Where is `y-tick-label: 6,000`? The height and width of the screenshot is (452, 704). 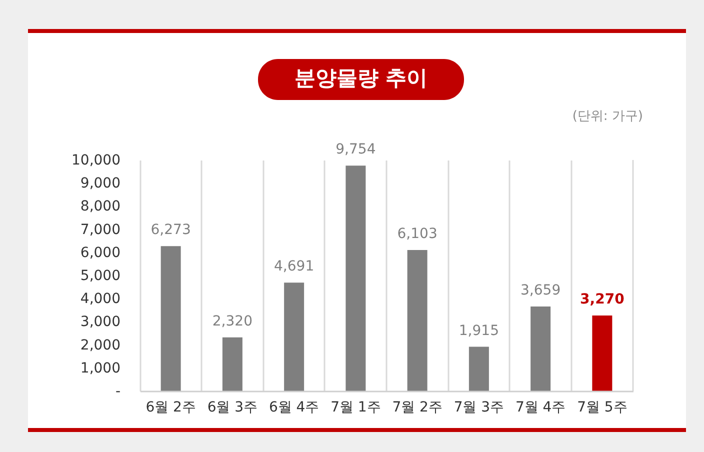 y-tick-label: 6,000 is located at coordinates (100, 252).